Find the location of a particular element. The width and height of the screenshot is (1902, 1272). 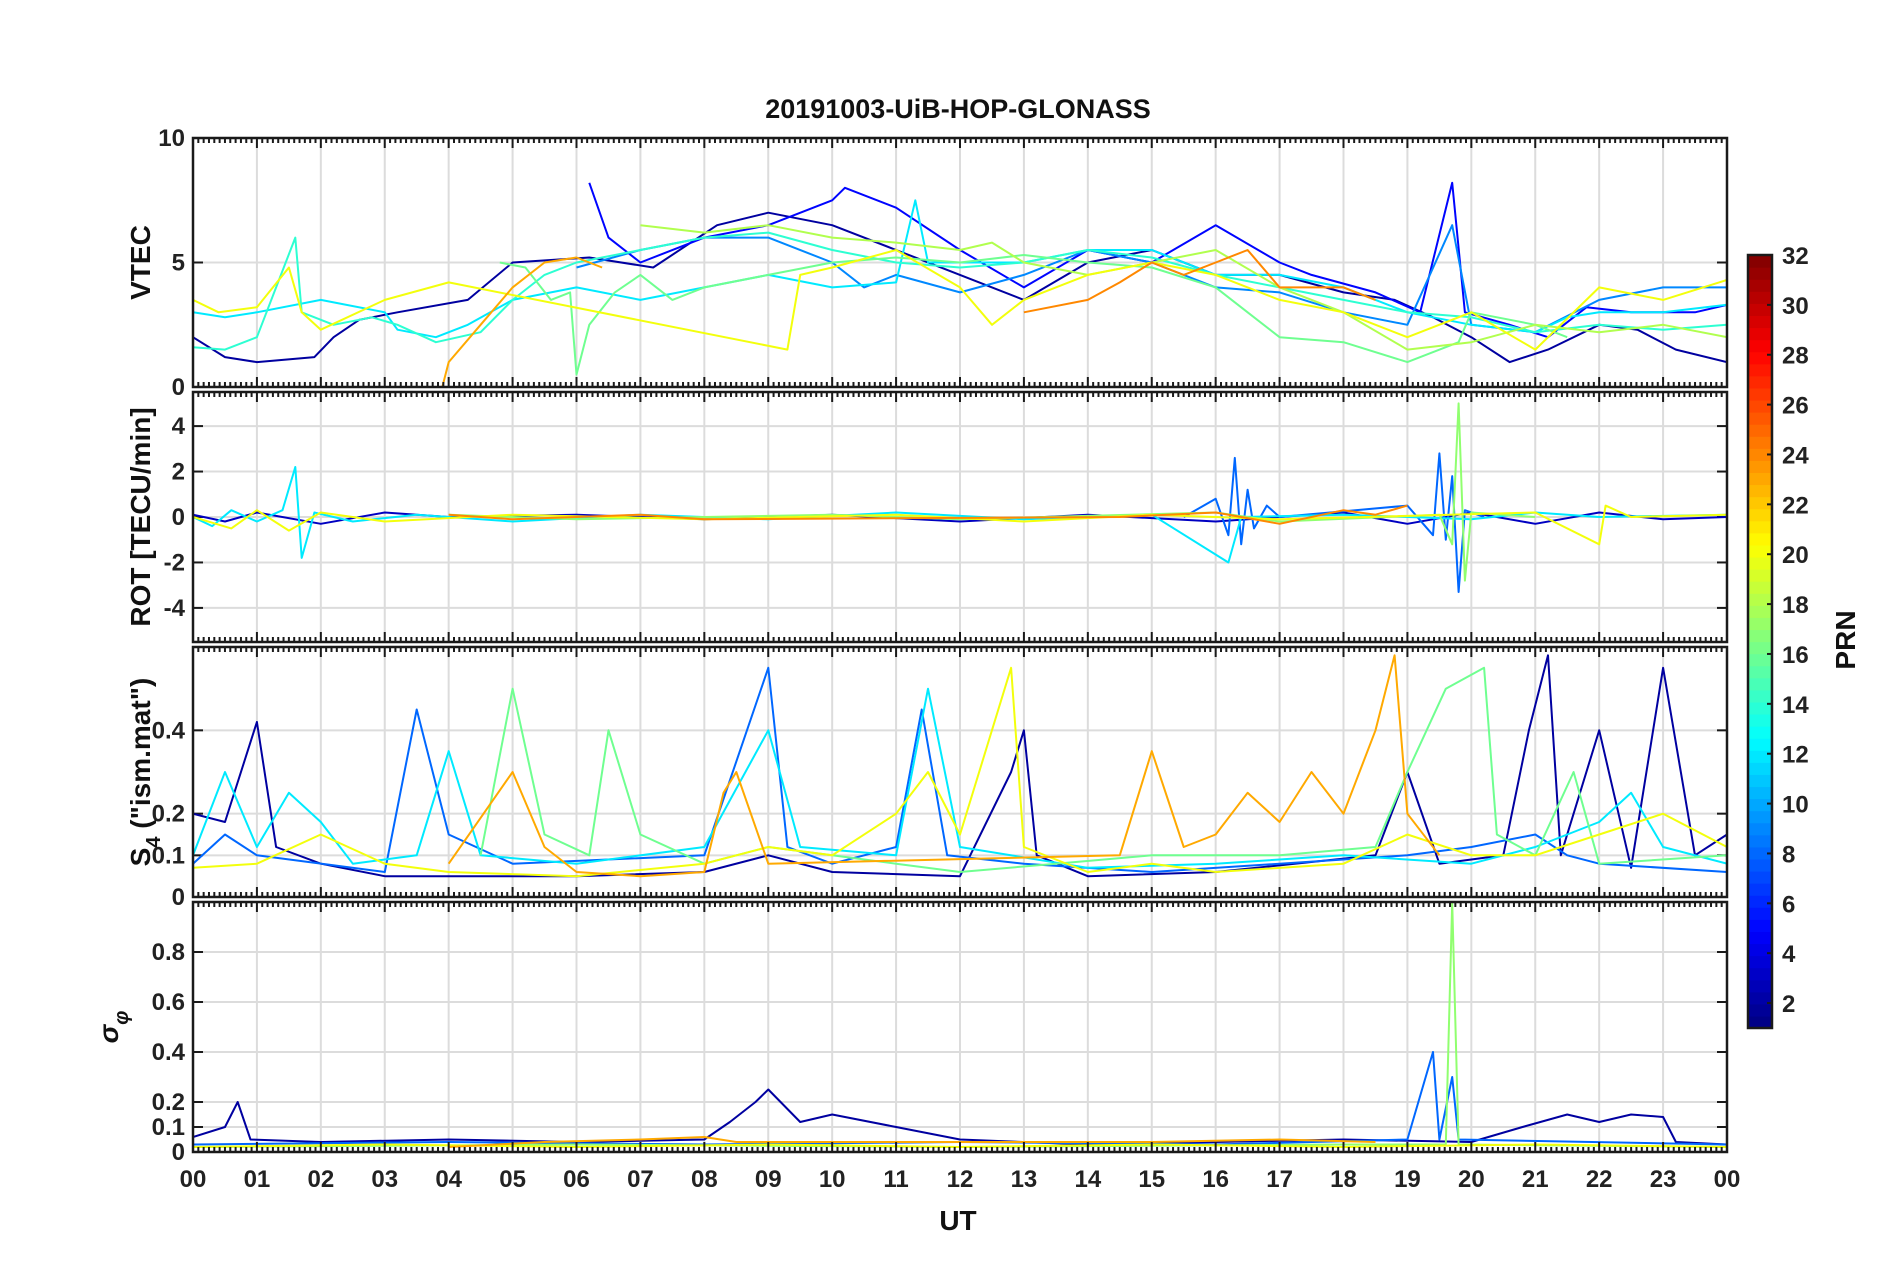

colorbar-tick-label: 4 is located at coordinates (1789, 954).